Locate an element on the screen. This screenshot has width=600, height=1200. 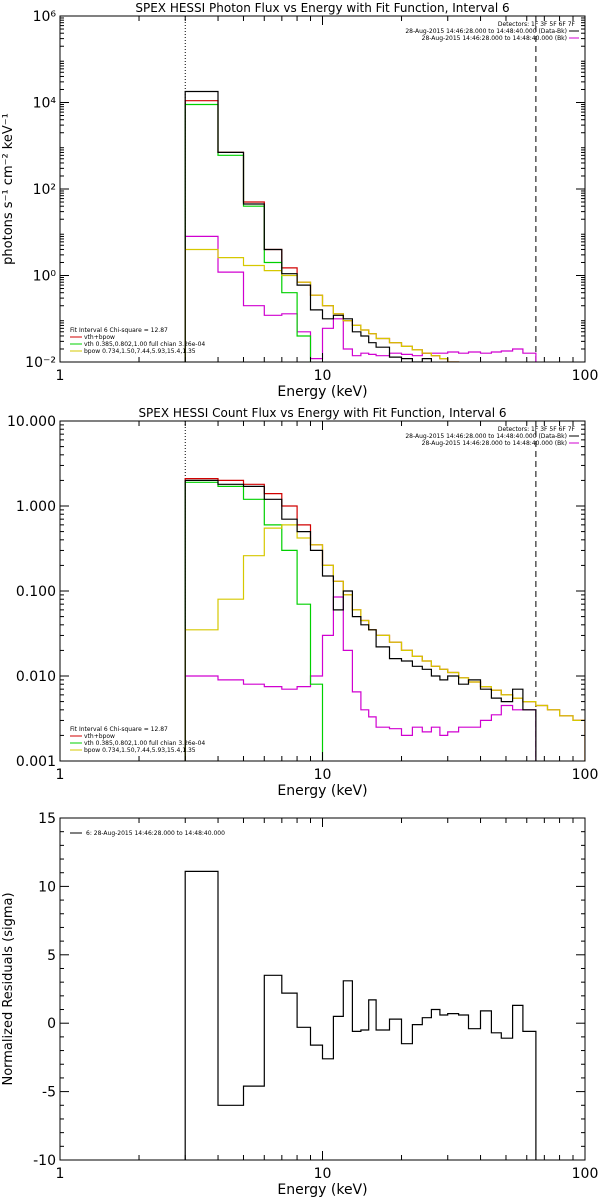
panel3-ytick-label: 10 is located at coordinates (47, 887).